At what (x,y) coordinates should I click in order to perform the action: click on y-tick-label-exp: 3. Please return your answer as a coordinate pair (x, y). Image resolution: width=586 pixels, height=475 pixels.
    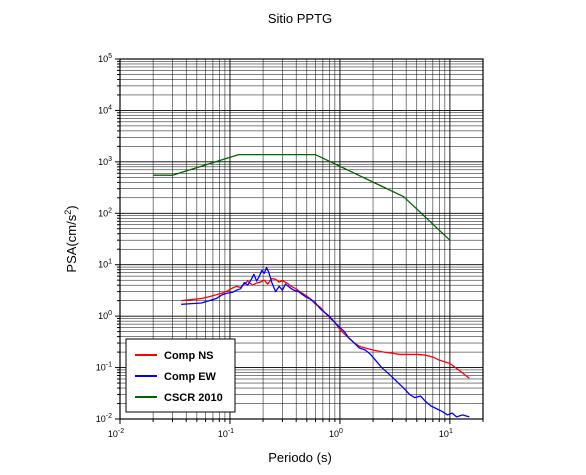
    Looking at the image, I should click on (110, 159).